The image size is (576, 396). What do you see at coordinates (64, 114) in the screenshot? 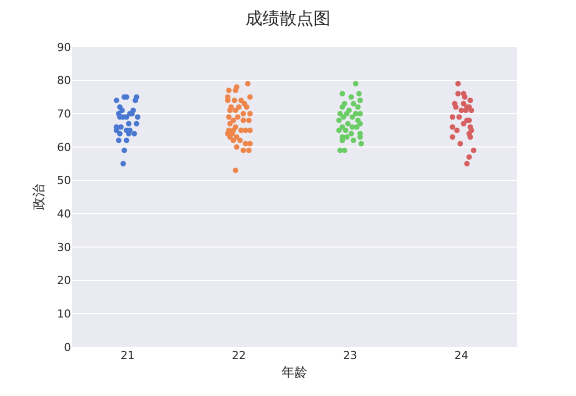
I see `y-tick-label: 70` at bounding box center [64, 114].